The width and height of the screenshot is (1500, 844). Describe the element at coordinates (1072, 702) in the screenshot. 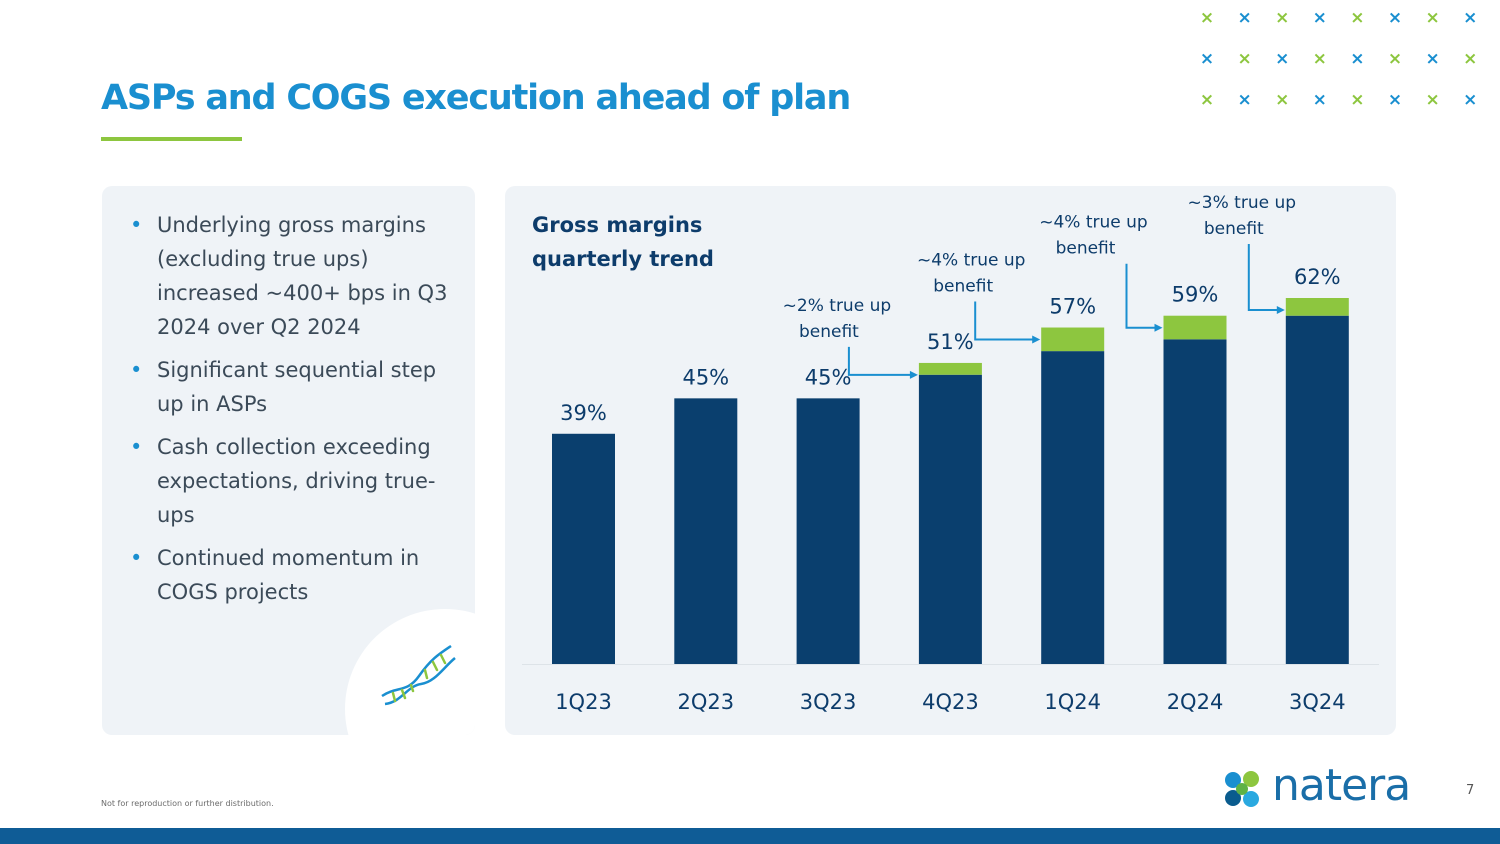

I see `x-tick-label: 1Q24` at that location.